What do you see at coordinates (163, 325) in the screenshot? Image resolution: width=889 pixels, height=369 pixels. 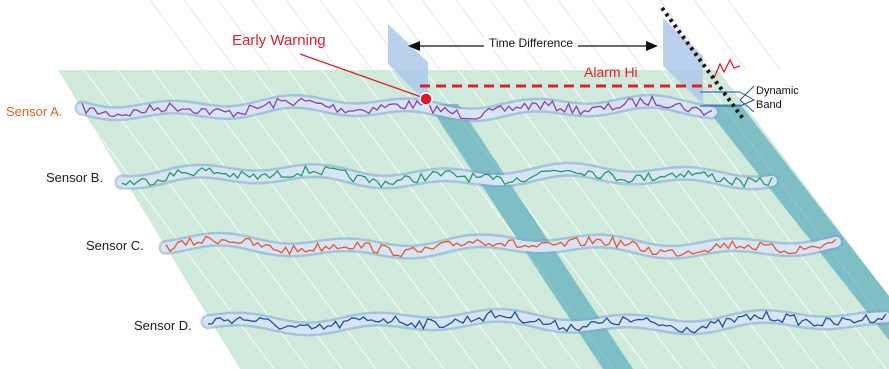 I see `sensor-d-label: Sensor D.` at bounding box center [163, 325].